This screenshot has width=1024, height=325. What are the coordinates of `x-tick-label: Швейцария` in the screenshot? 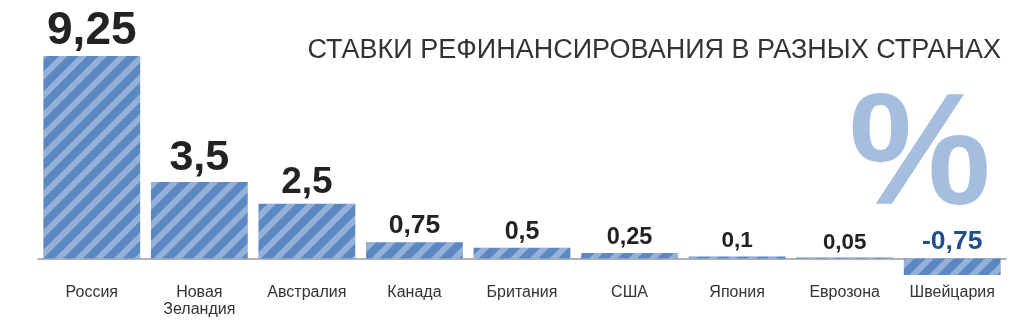 It's located at (952, 291).